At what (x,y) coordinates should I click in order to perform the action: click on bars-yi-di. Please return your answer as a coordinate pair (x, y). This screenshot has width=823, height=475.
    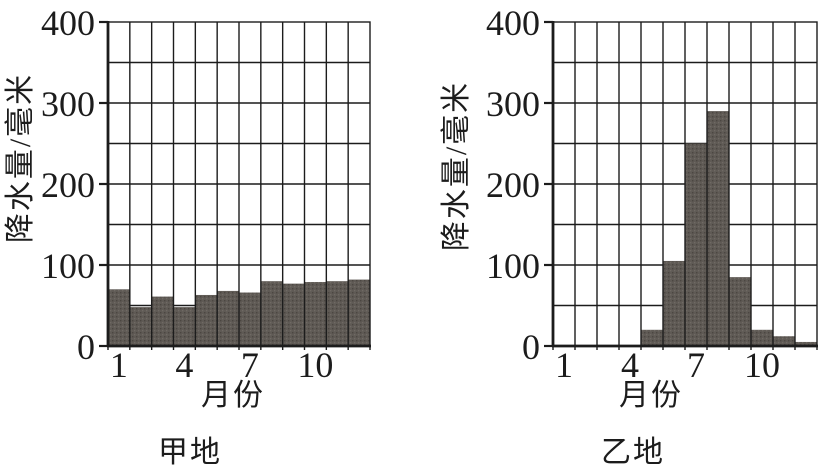
    Looking at the image, I should click on (729, 228).